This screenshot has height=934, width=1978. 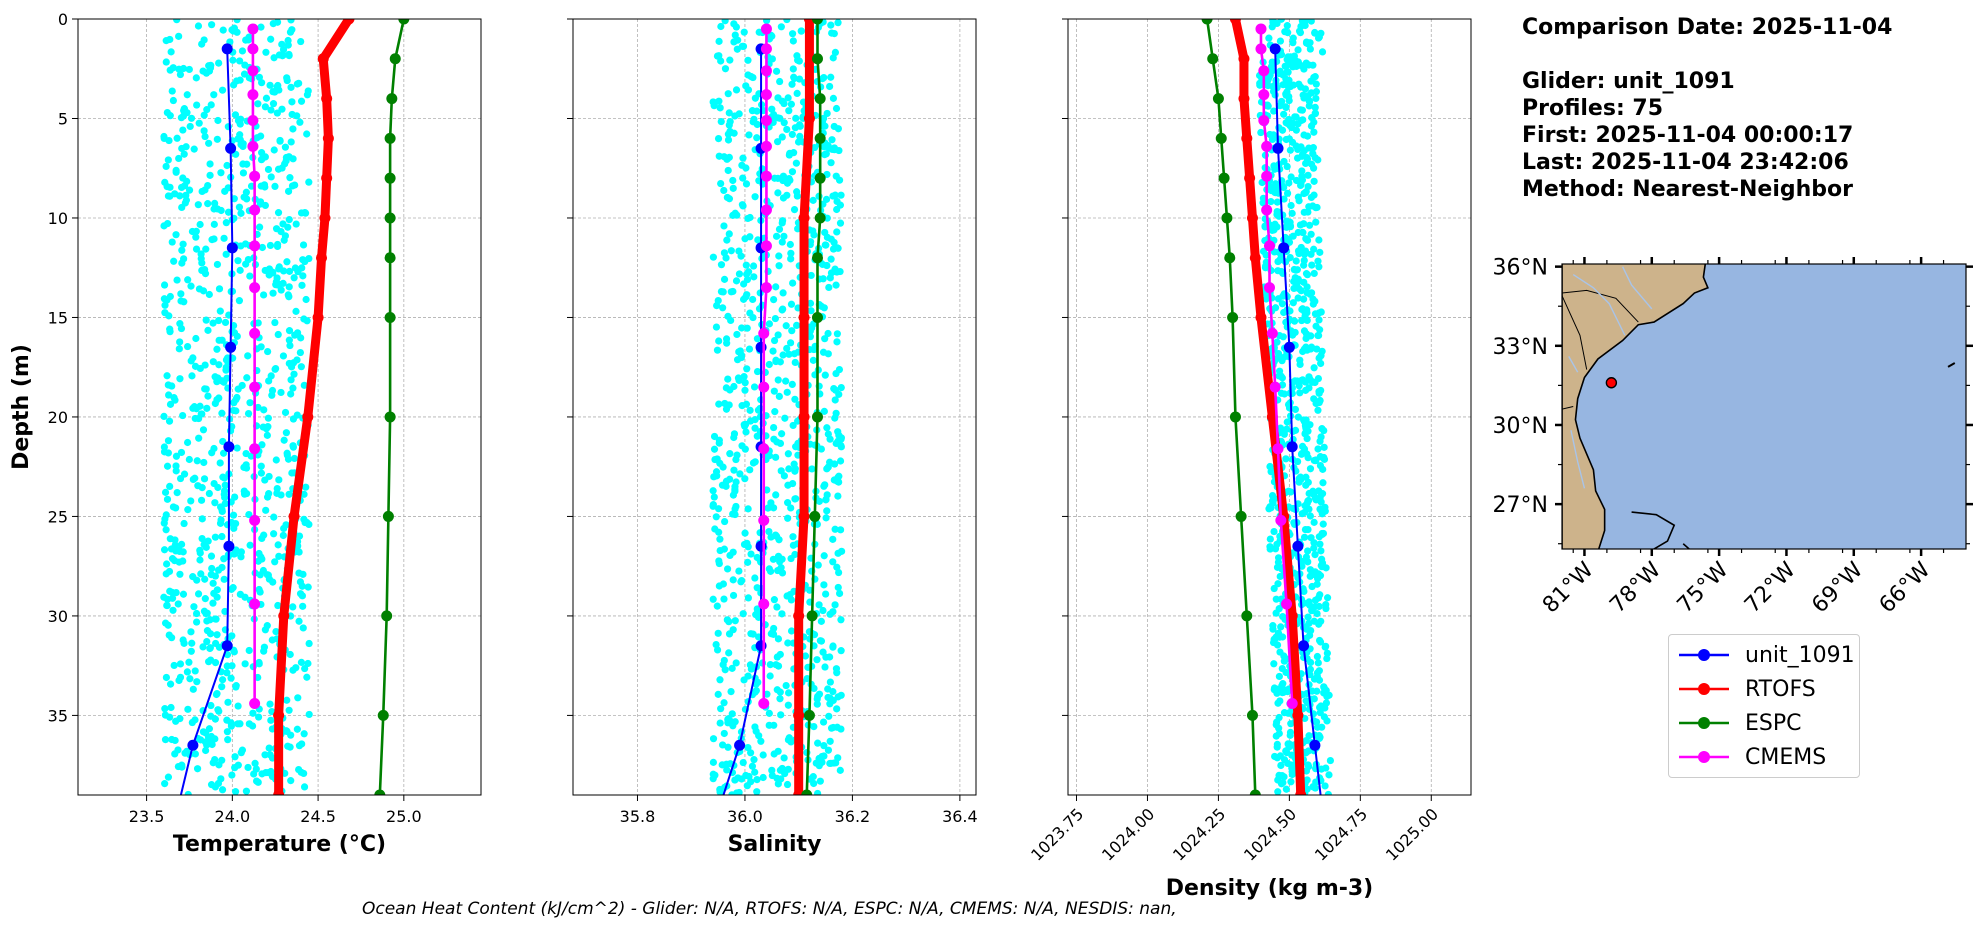 What do you see at coordinates (638, 816) in the screenshot?
I see `x-tick-label: 35.8` at bounding box center [638, 816].